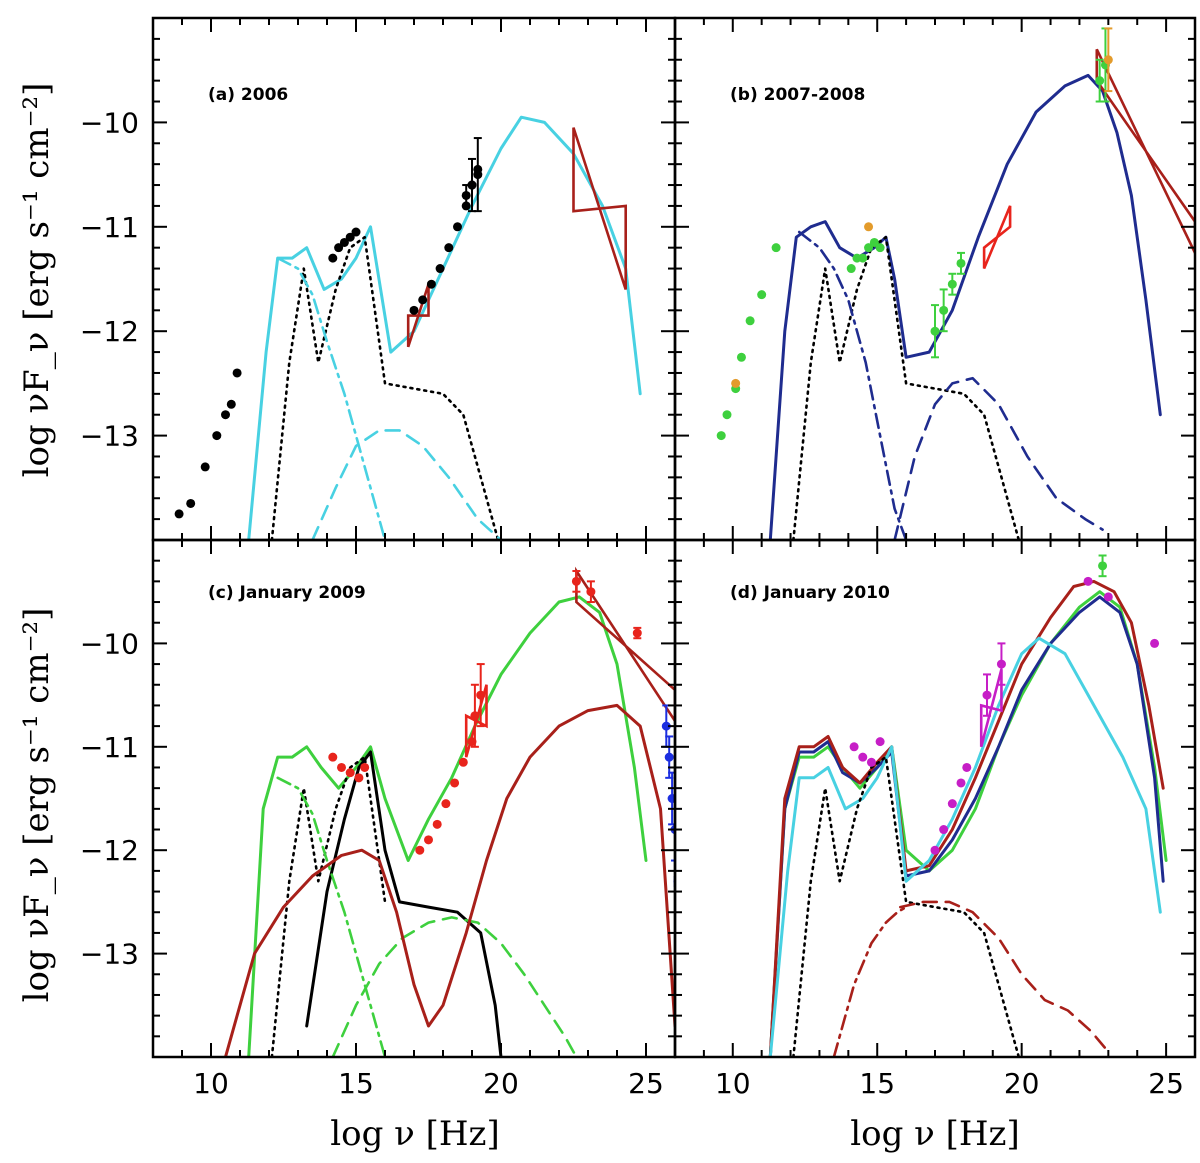 This screenshot has height=1163, width=1200. Describe the element at coordinates (109, 954) in the screenshot. I see `y-tick-label: −13` at that location.